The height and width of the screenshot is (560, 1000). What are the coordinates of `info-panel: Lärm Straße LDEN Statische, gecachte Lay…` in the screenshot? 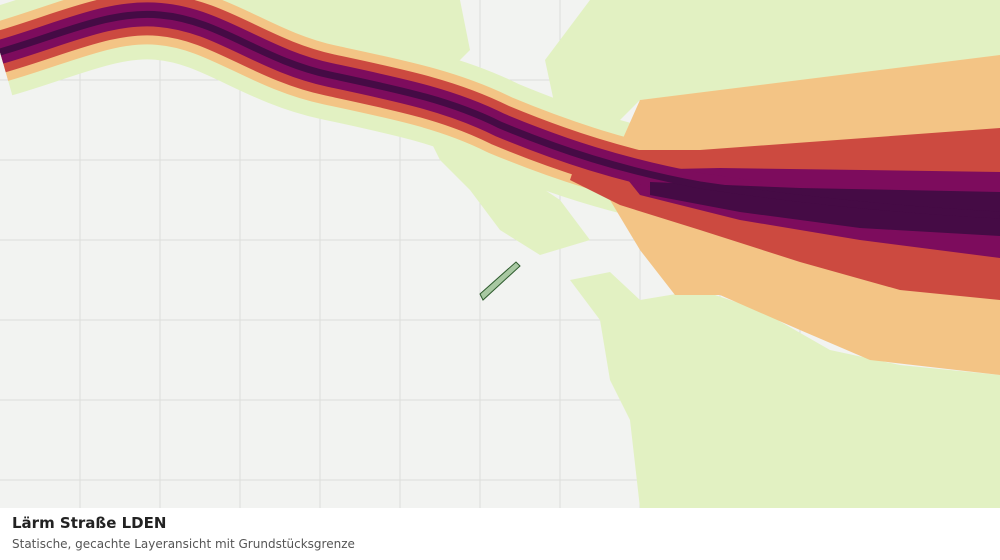 It's located at (500, 534).